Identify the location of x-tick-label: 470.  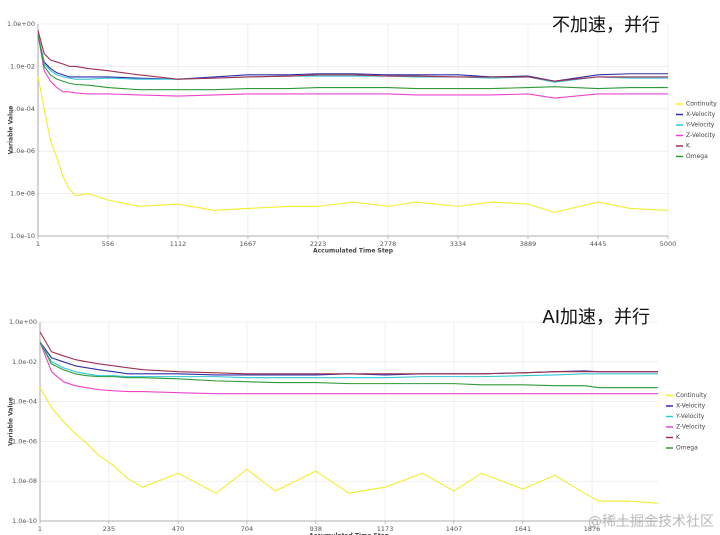
(178, 529).